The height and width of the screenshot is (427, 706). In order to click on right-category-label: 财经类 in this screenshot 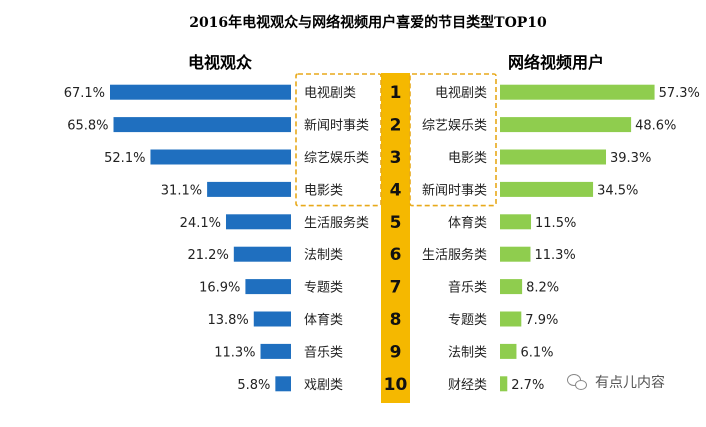, I will do `click(467, 385)`.